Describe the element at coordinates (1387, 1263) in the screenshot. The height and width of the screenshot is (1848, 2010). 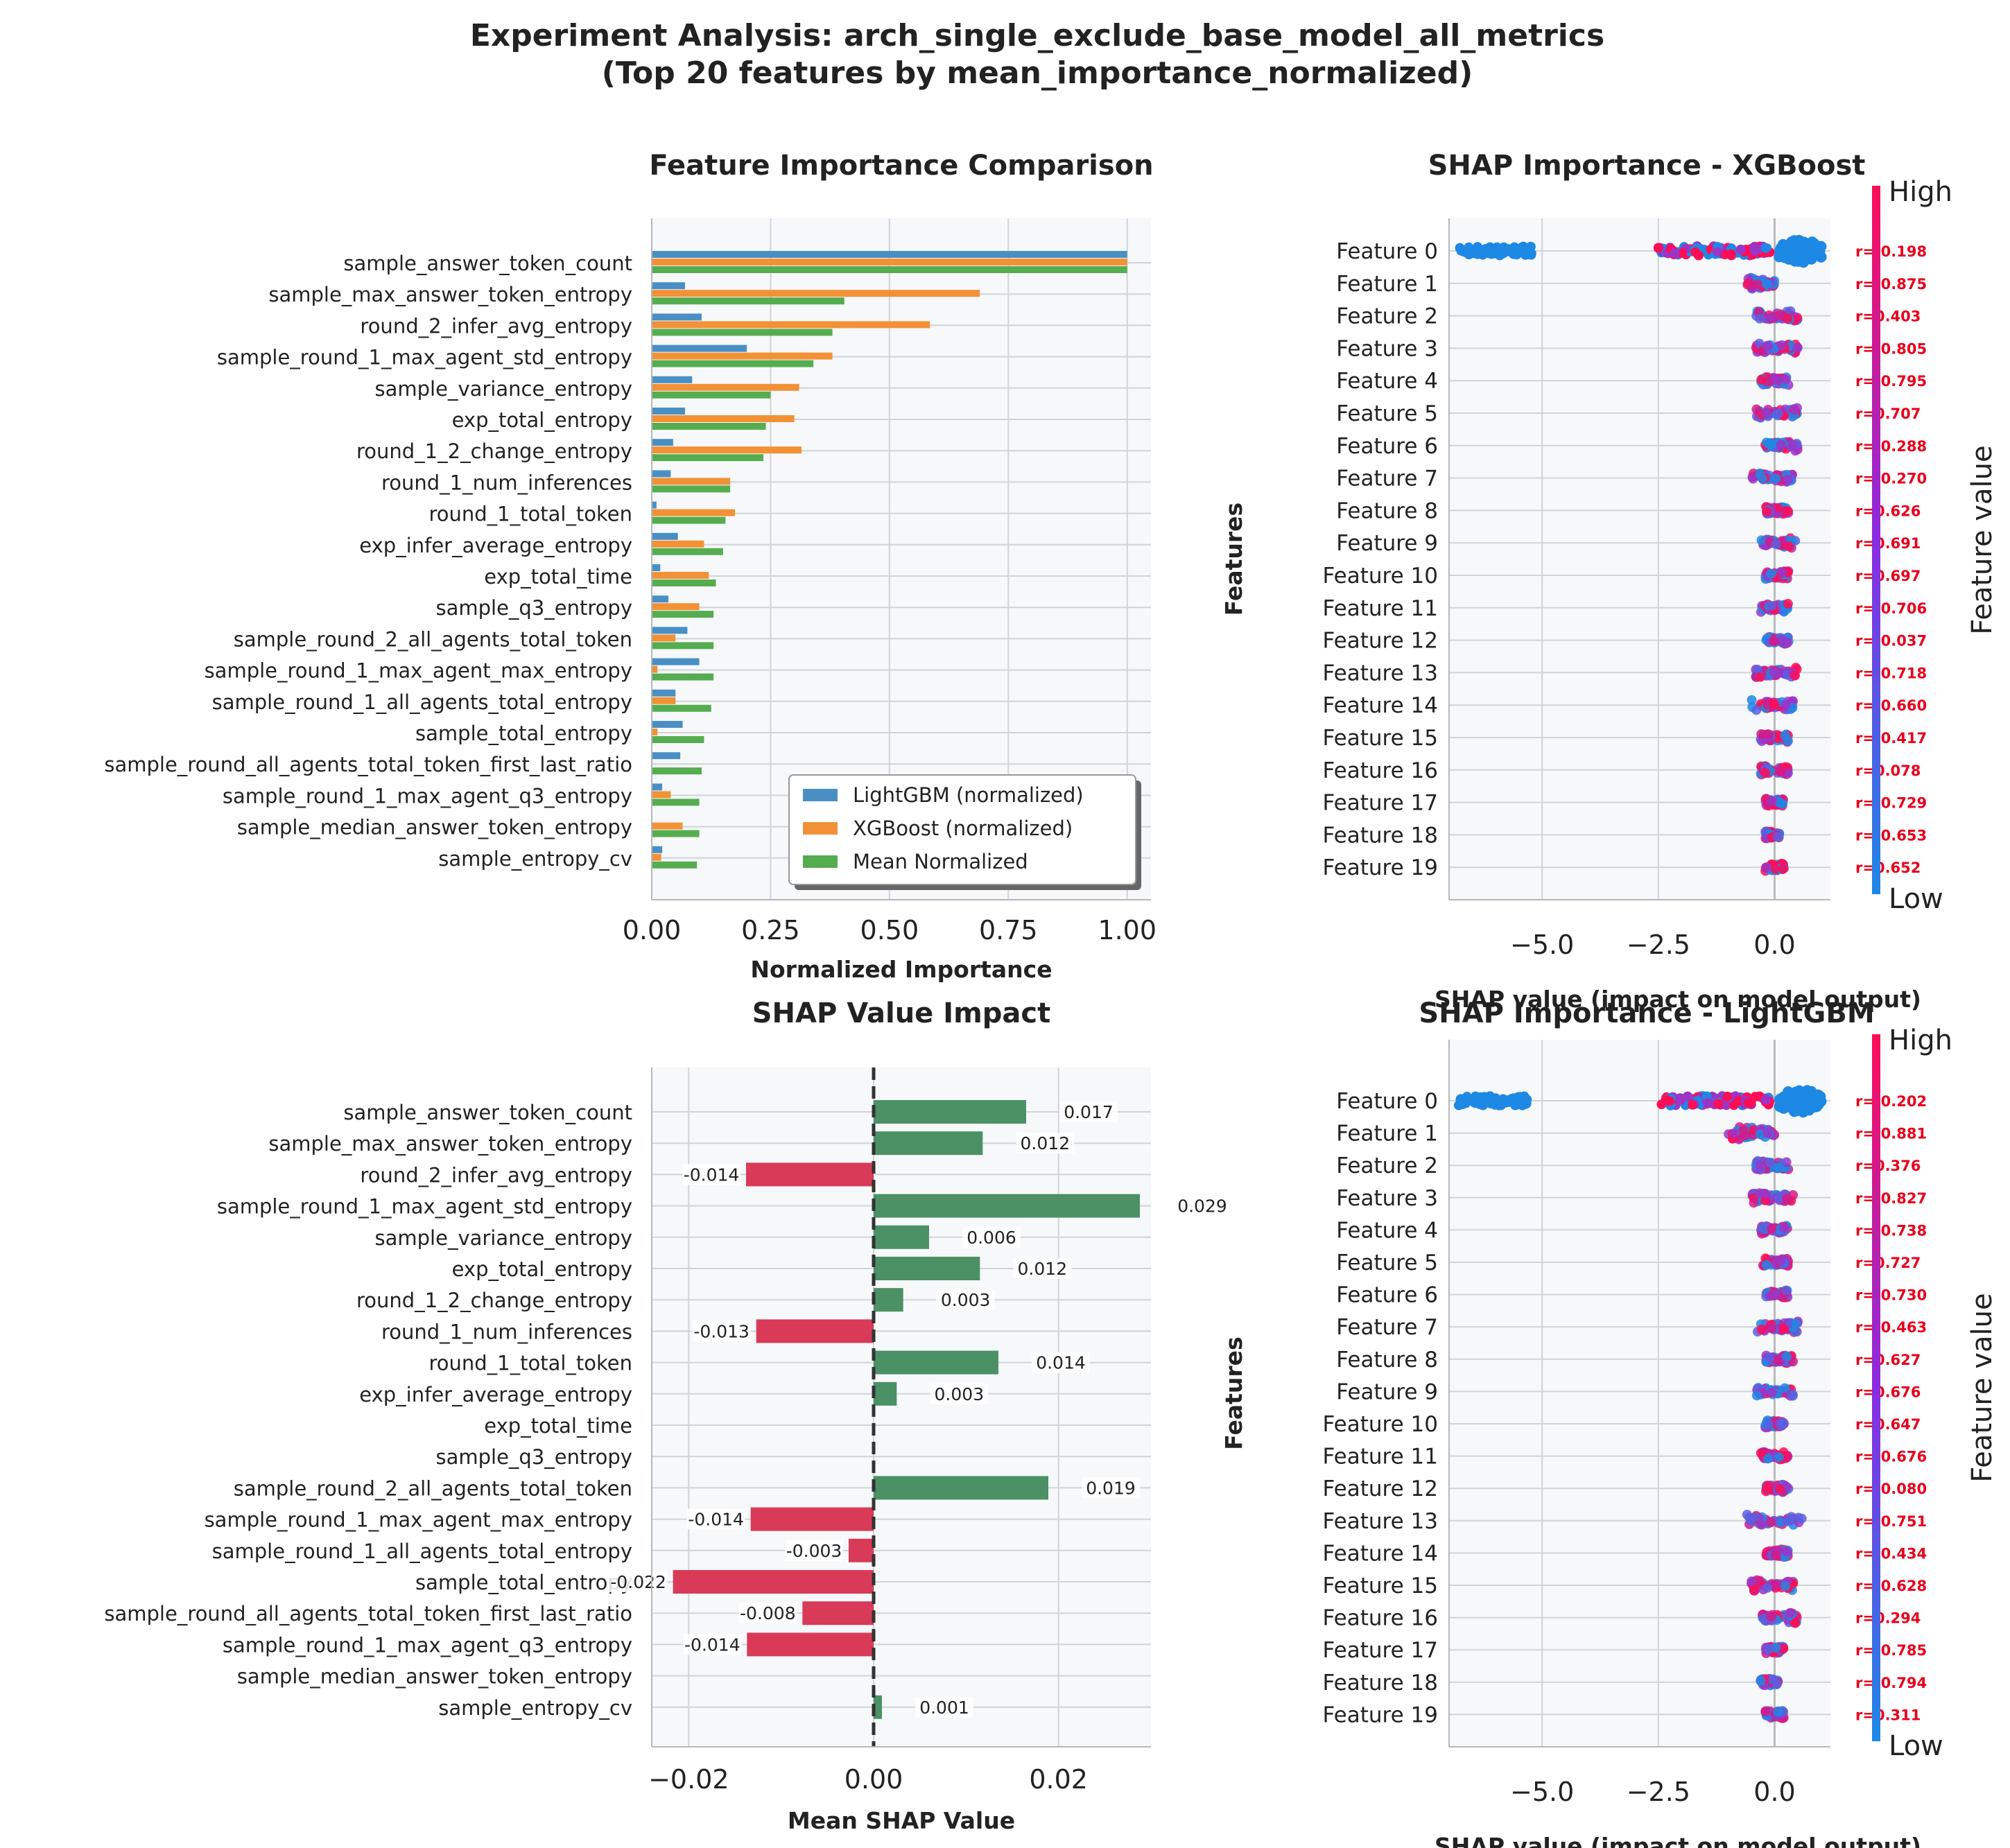
I see `y-tick-label: Feature 5` at that location.